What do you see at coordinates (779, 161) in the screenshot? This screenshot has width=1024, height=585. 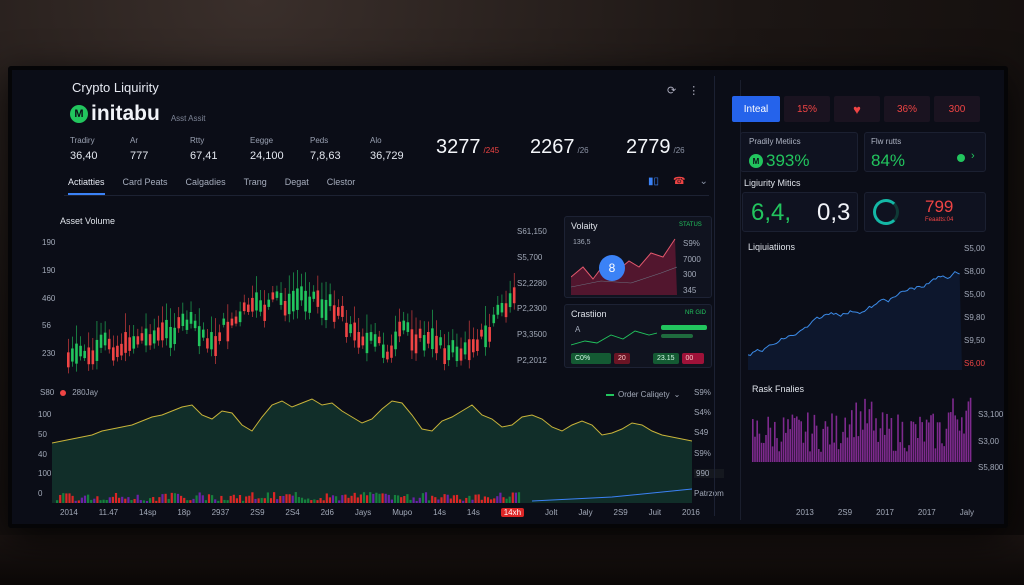 I see `liquidity-metrics-value-row: M 393%` at bounding box center [779, 161].